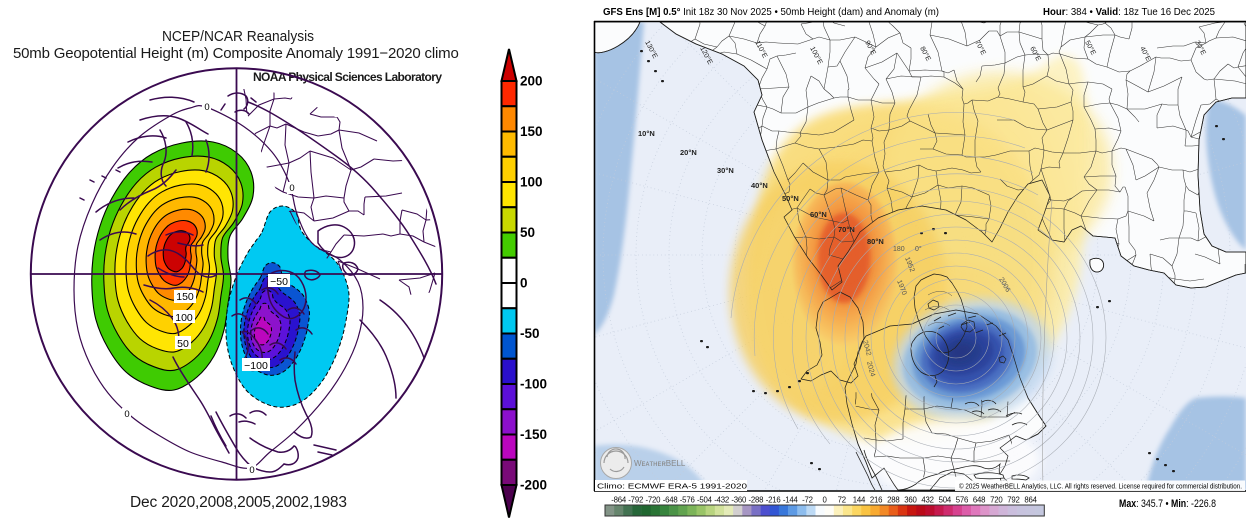 The image size is (1246, 531). Describe the element at coordinates (996, 500) in the screenshot. I see `svg-text: 720` at that location.